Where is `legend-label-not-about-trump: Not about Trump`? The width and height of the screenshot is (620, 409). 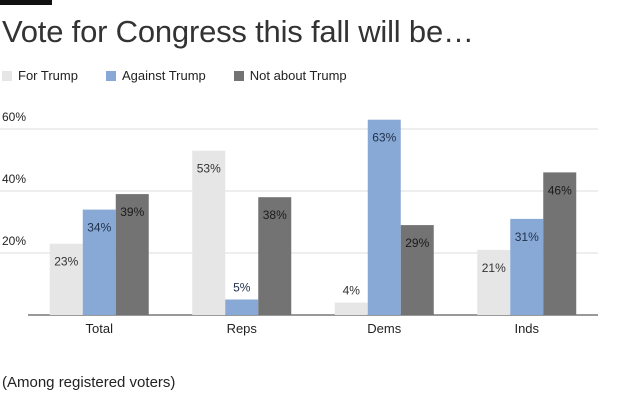
legend-label-not-about-trump: Not about Trump is located at coordinates (298, 75).